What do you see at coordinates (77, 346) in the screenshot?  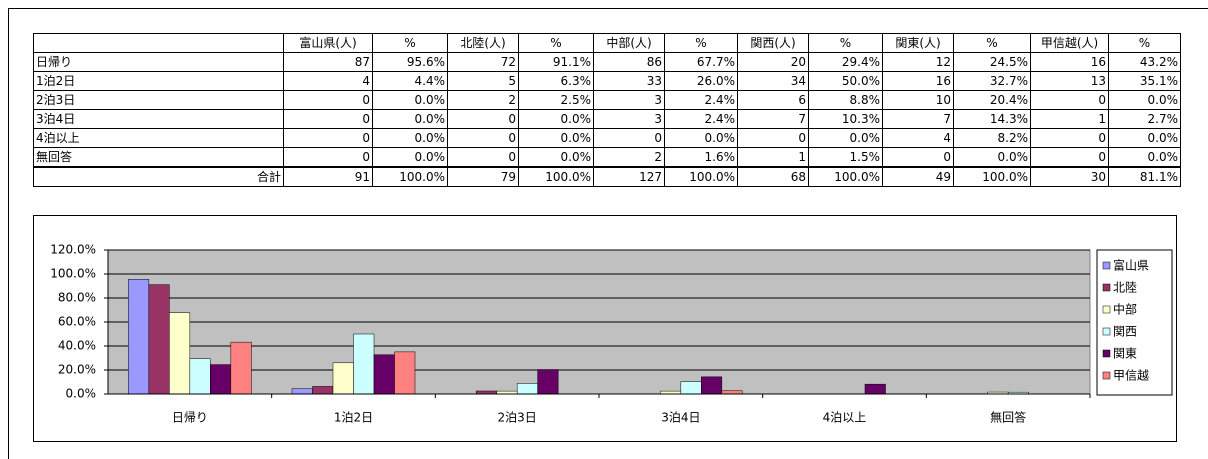 I see `y-tick-label: 40.0%` at bounding box center [77, 346].